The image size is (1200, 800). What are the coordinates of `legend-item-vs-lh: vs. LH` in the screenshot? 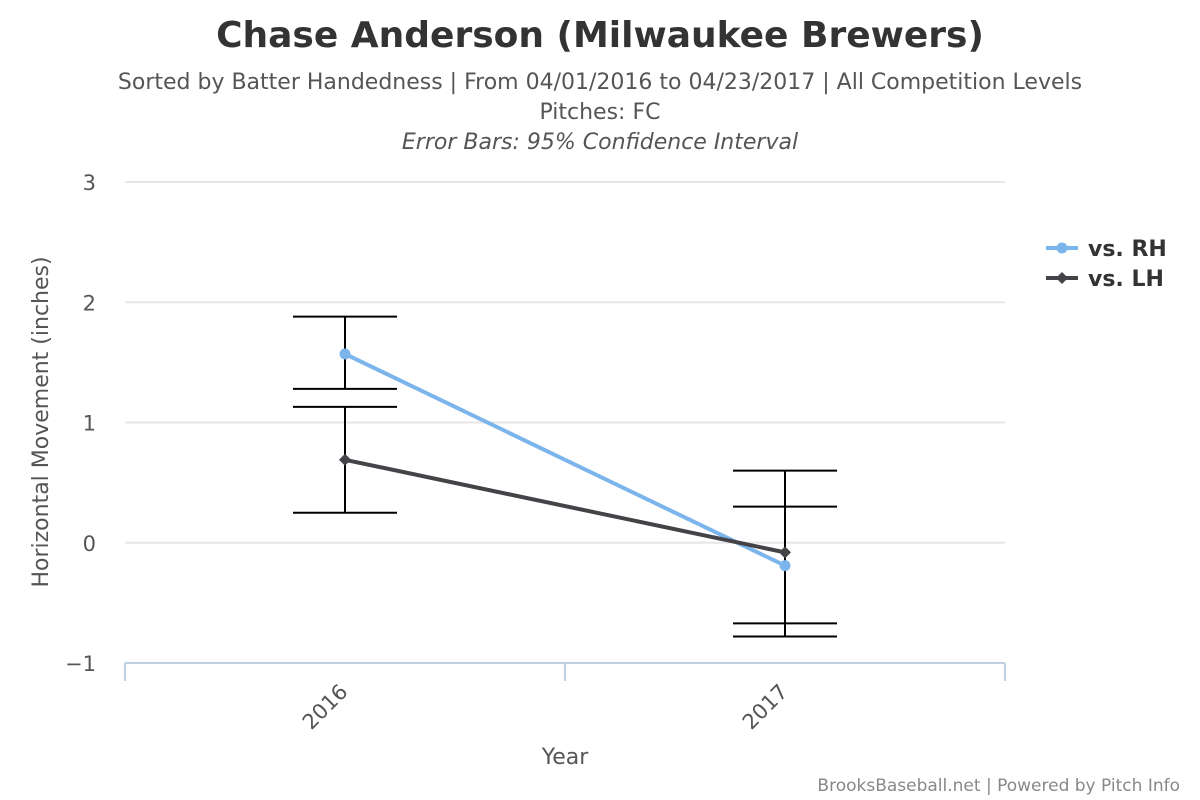 It's located at (1105, 279).